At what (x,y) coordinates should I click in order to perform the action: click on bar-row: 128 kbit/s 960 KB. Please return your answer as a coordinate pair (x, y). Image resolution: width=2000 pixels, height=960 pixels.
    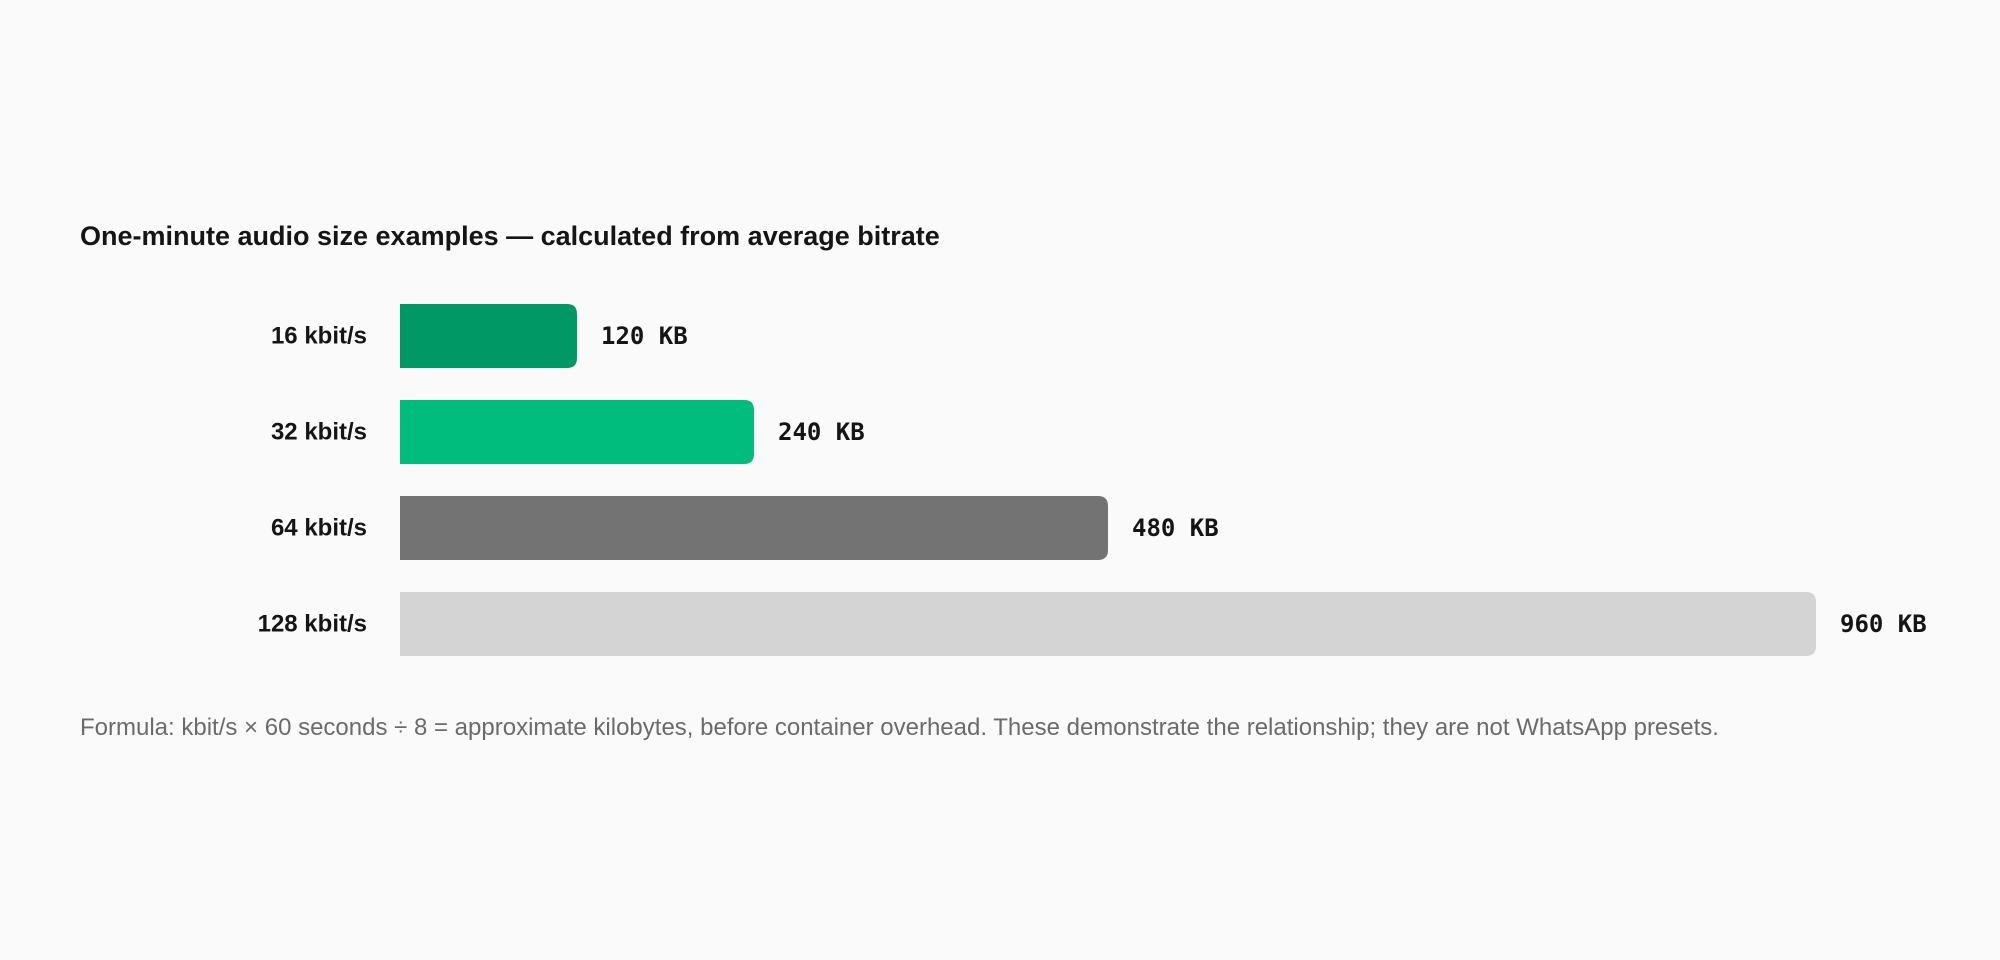
    Looking at the image, I should click on (1092, 624).